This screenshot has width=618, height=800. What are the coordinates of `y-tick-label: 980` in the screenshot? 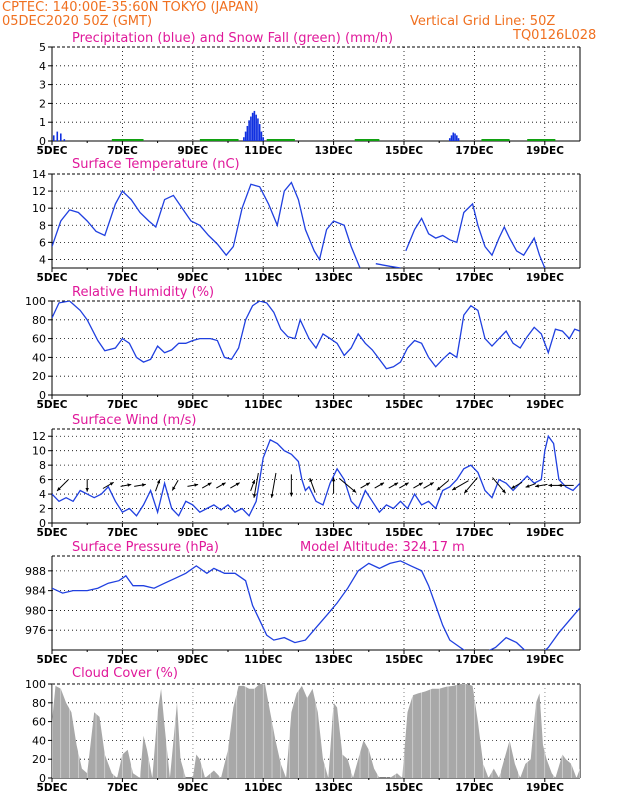 It's located at (35, 610).